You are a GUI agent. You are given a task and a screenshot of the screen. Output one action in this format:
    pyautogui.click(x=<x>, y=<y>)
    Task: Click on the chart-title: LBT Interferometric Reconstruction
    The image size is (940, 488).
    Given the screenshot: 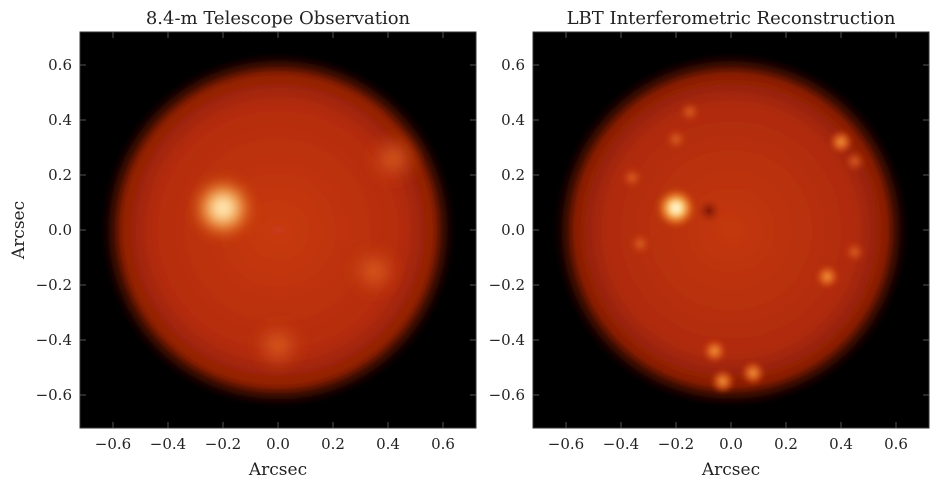 What is the action you would take?
    pyautogui.click(x=731, y=18)
    